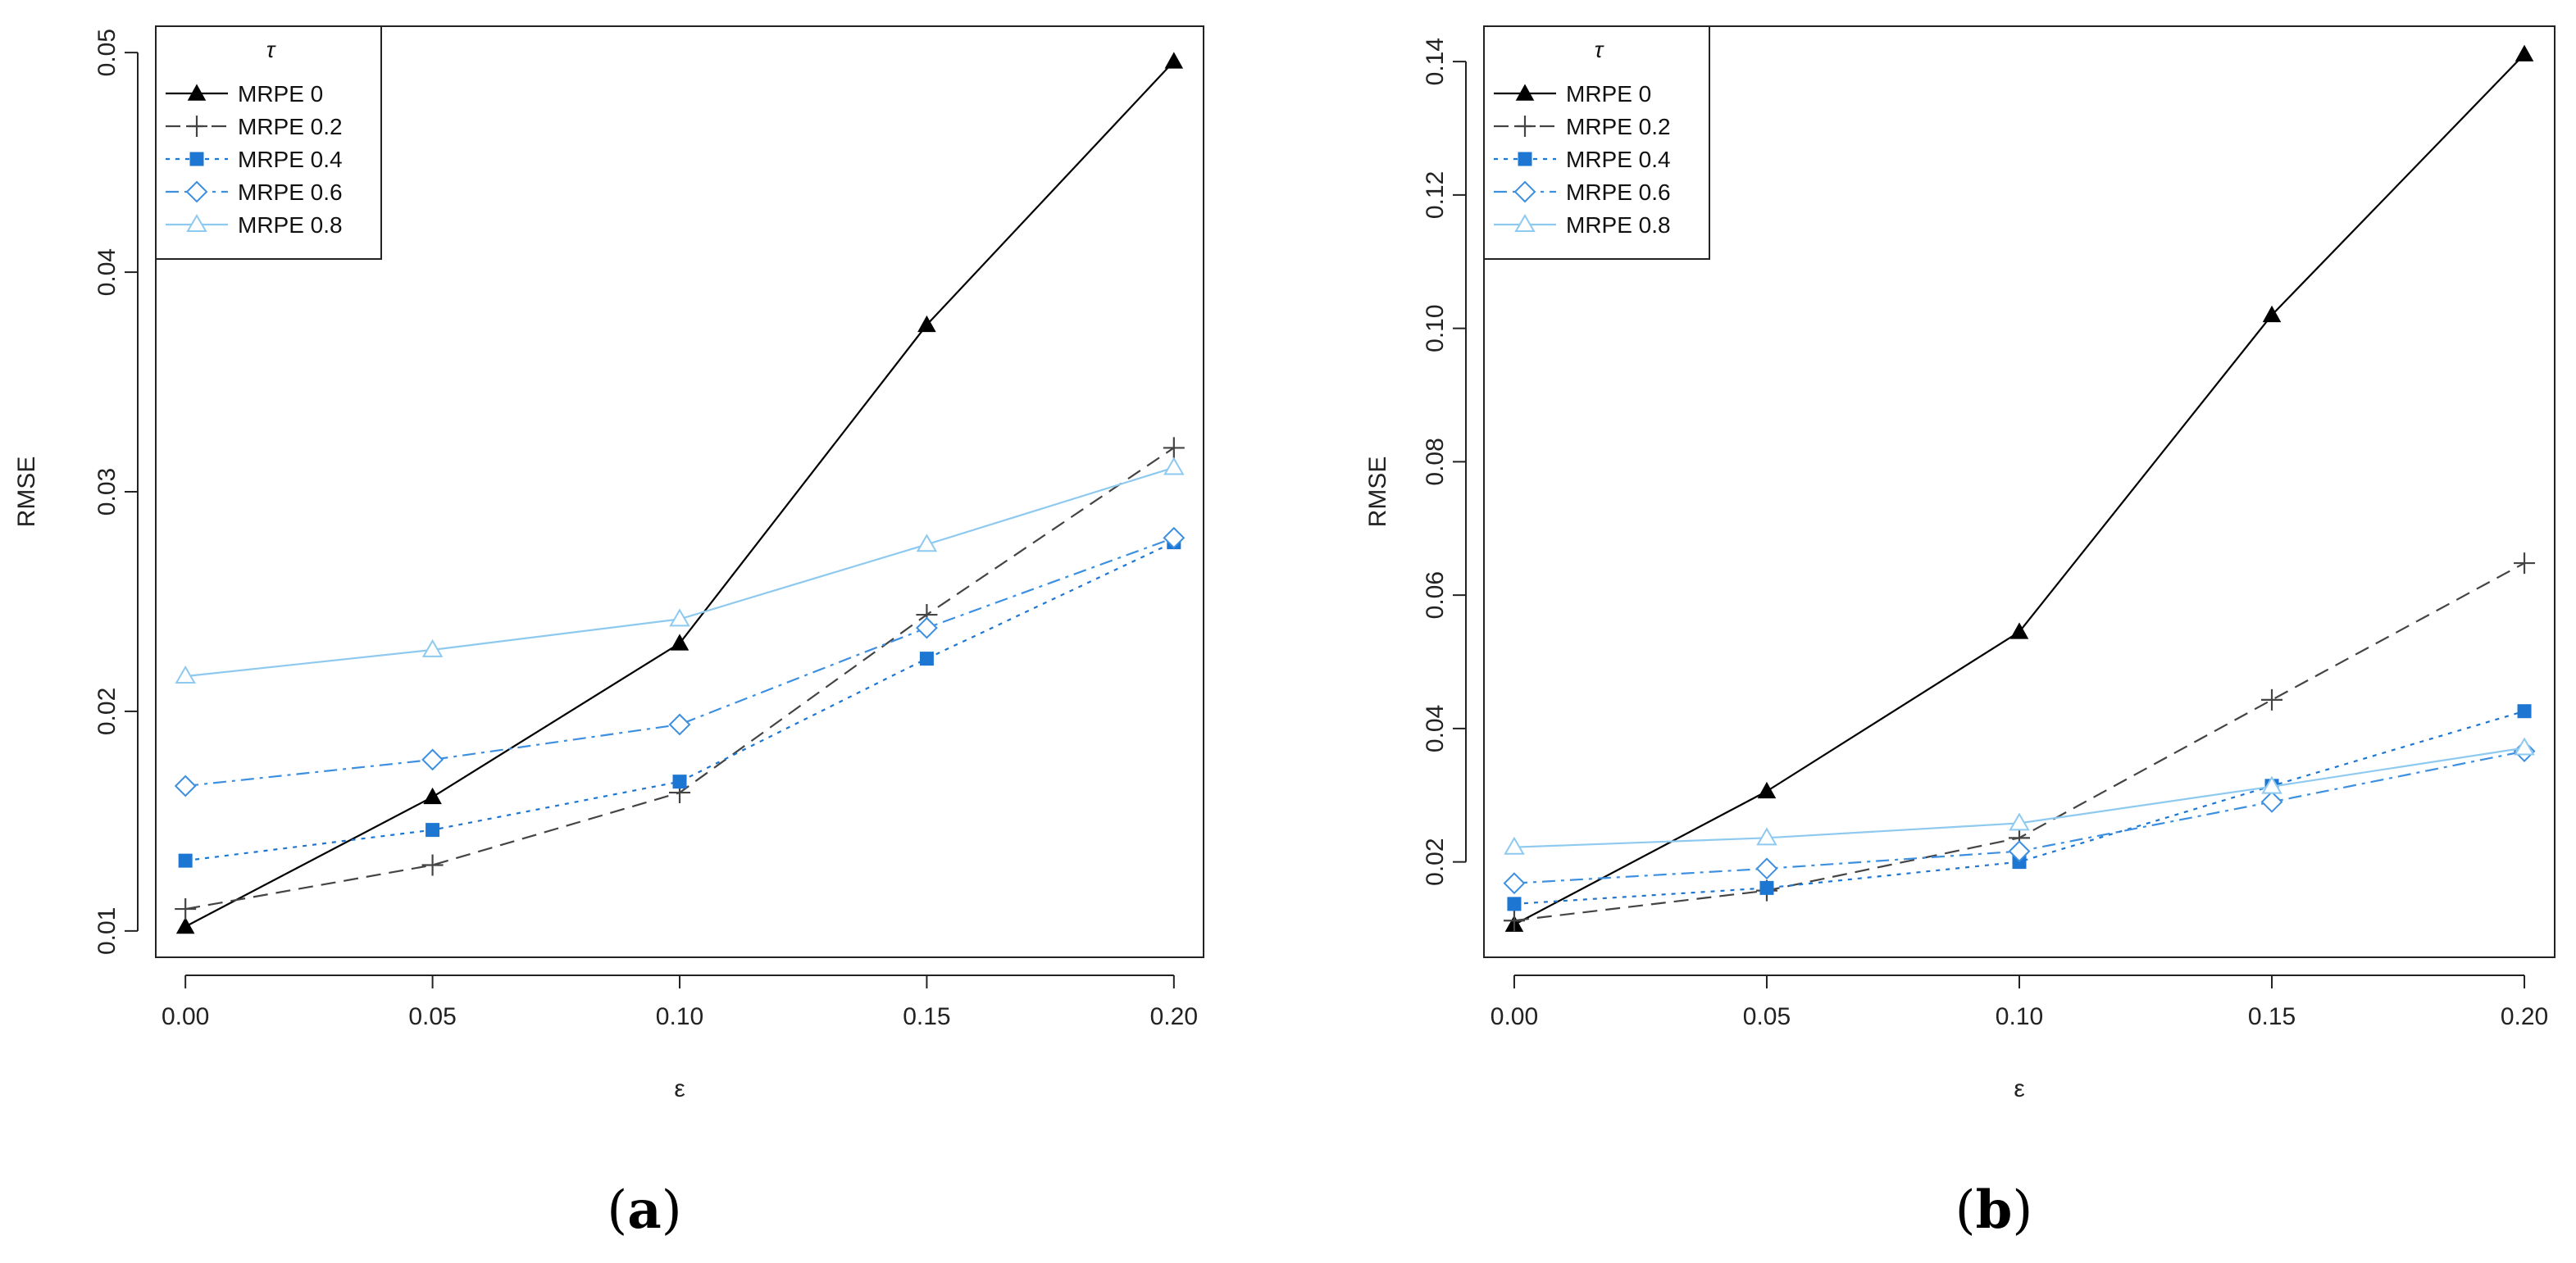  I want to click on y-tick-label: 0.14, so click(1436, 61).